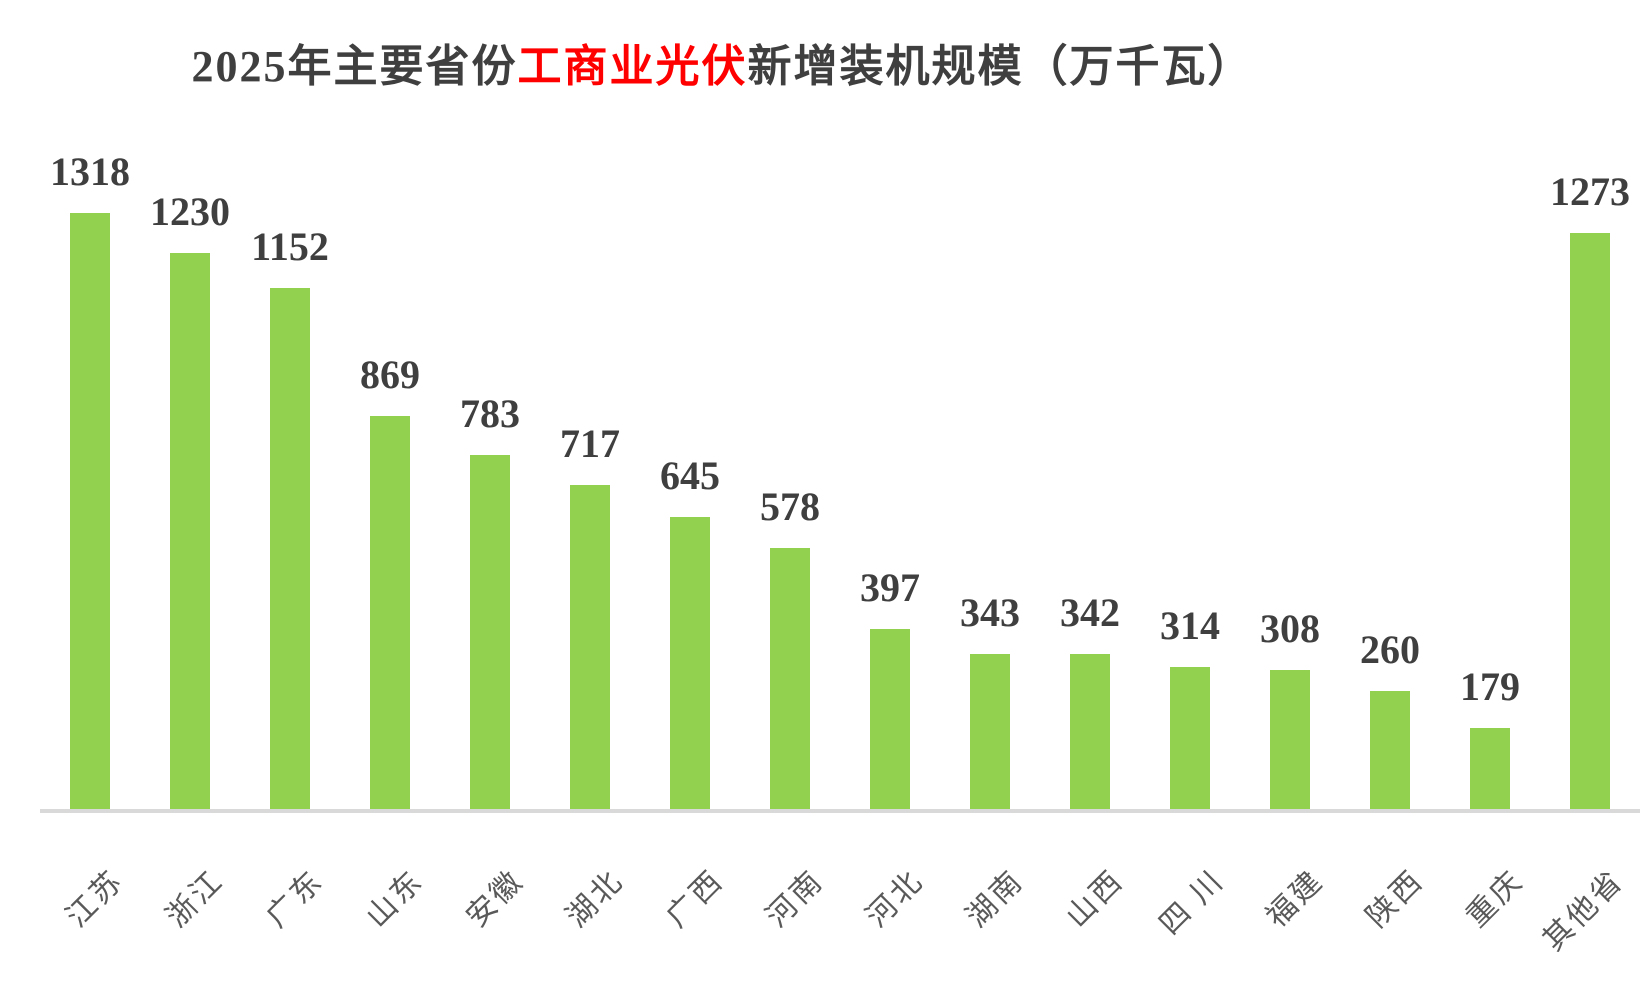 This screenshot has height=990, width=1651. I want to click on x-axis-label: 其他省, so click(1588, 897).